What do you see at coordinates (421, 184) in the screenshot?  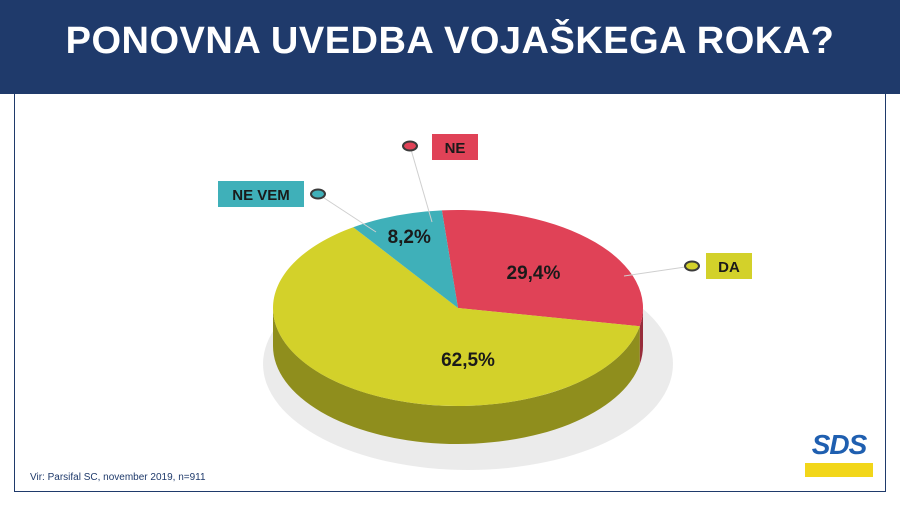 I see `leader-line-ne` at bounding box center [421, 184].